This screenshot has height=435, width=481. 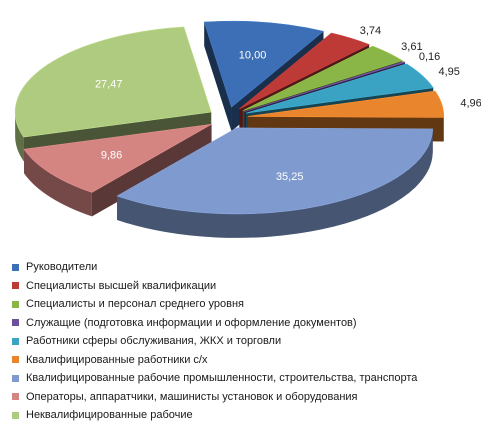 I want to click on slice-value-label: 27,47, so click(x=109, y=84).